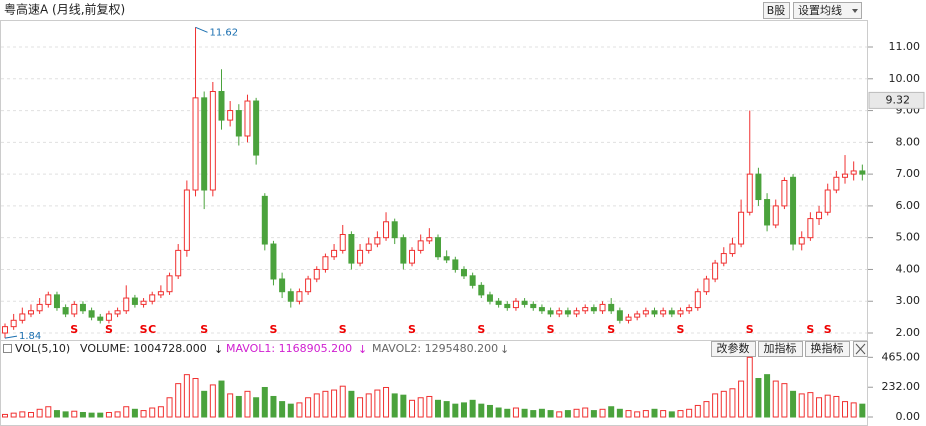 The height and width of the screenshot is (426, 926). I want to click on checkbox, so click(7, 348).